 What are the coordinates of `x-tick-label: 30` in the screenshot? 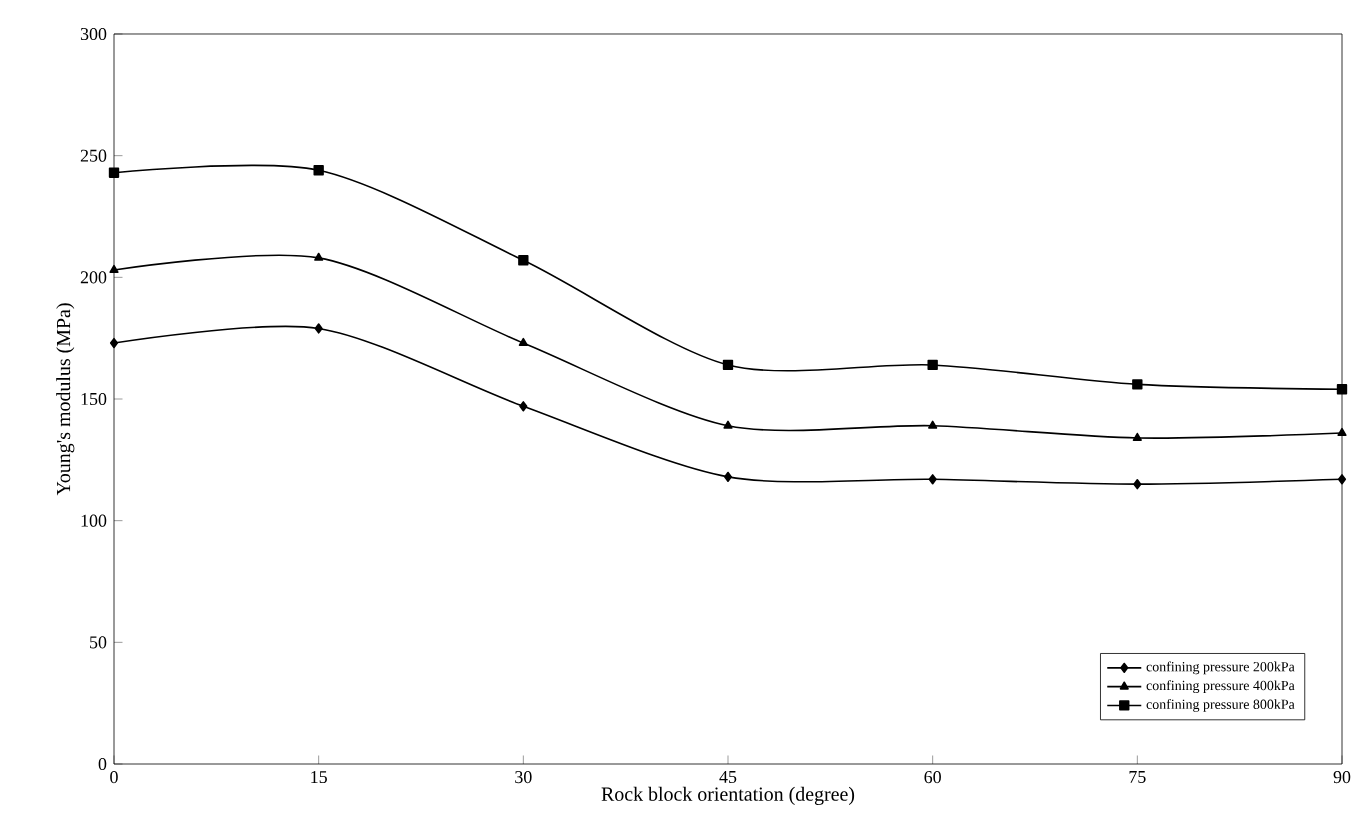 It's located at (523, 777).